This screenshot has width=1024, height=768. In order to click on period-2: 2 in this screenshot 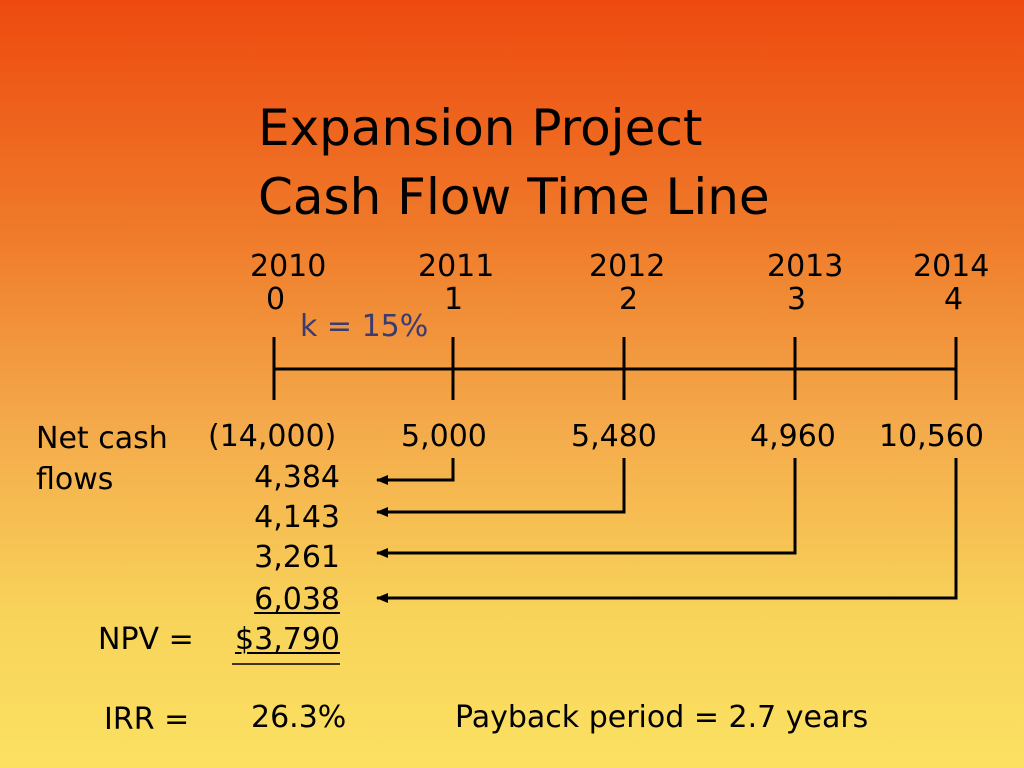, I will do `click(629, 299)`.